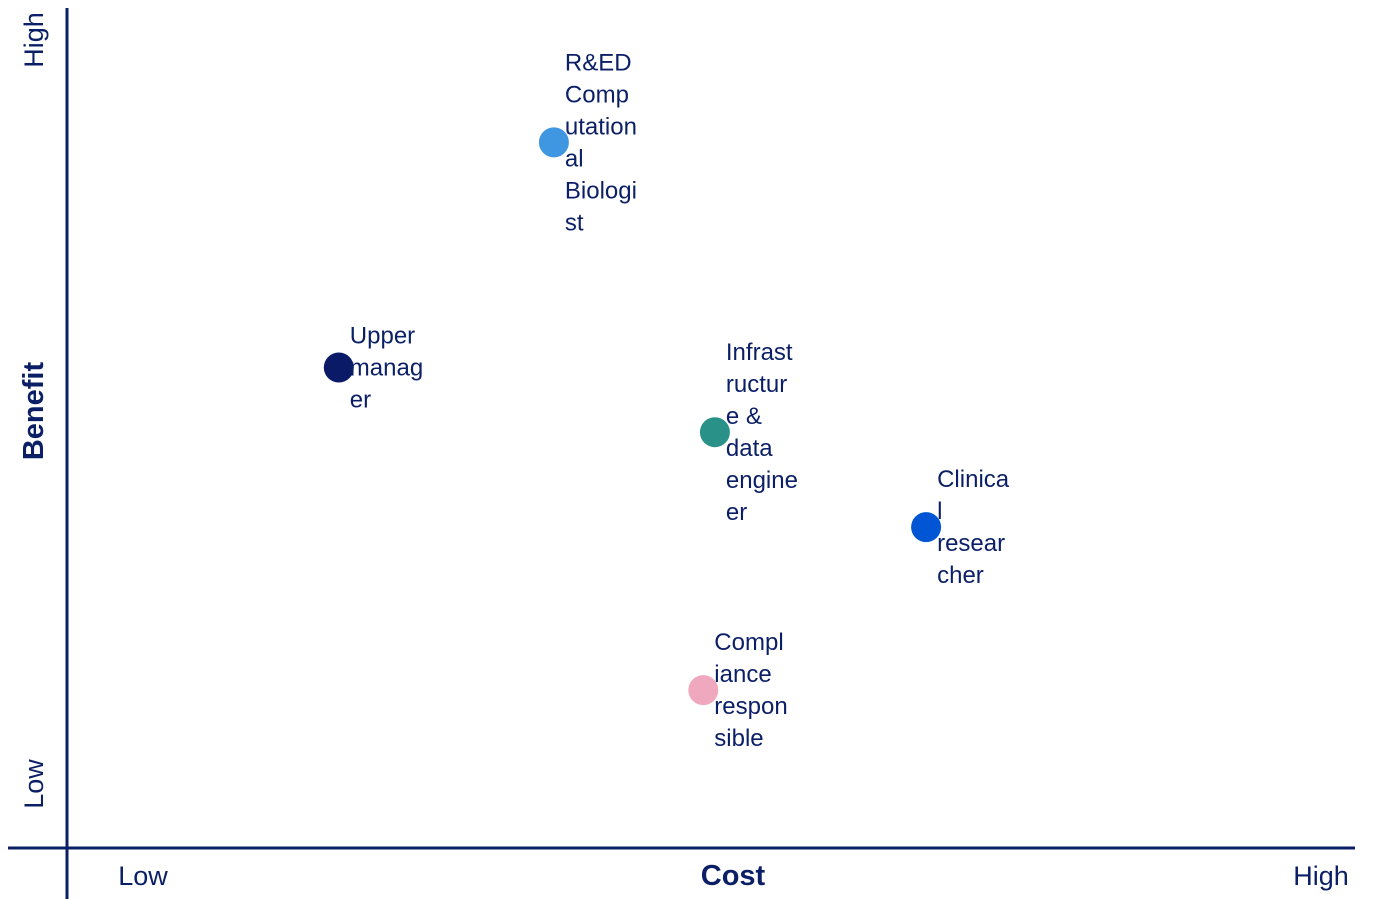  Describe the element at coordinates (750, 690) in the screenshot. I see `point-label-4: Compl iance respon sible` at that location.